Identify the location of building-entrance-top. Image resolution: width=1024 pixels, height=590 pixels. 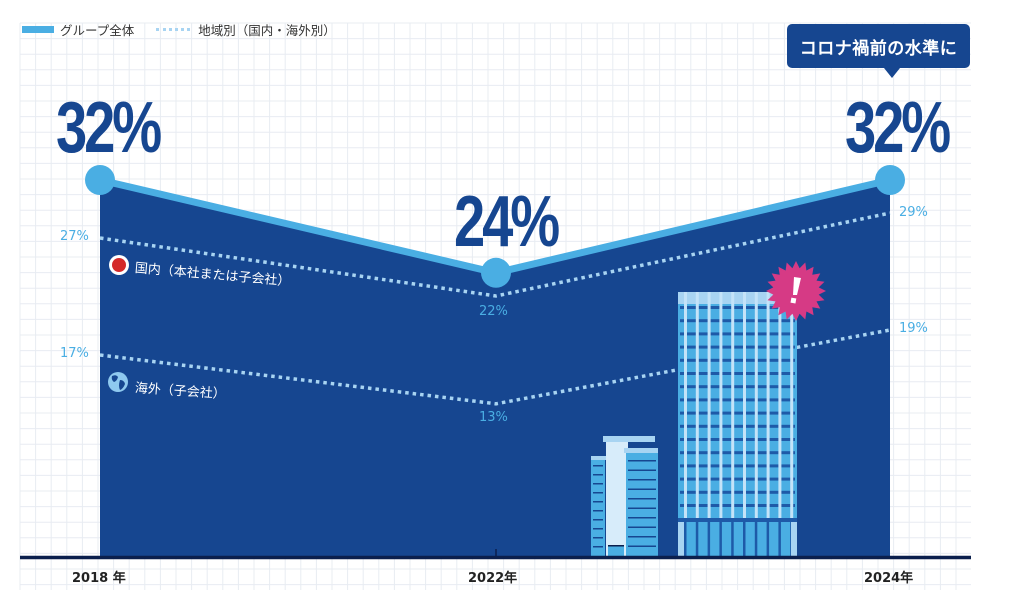
(616, 546).